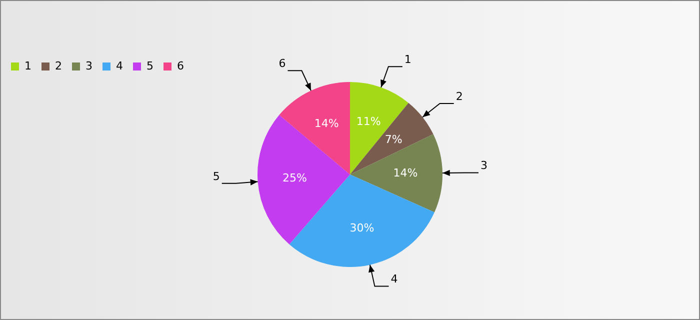 The image size is (700, 320). Describe the element at coordinates (28, 65) in the screenshot. I see `legend-label: 1` at that location.